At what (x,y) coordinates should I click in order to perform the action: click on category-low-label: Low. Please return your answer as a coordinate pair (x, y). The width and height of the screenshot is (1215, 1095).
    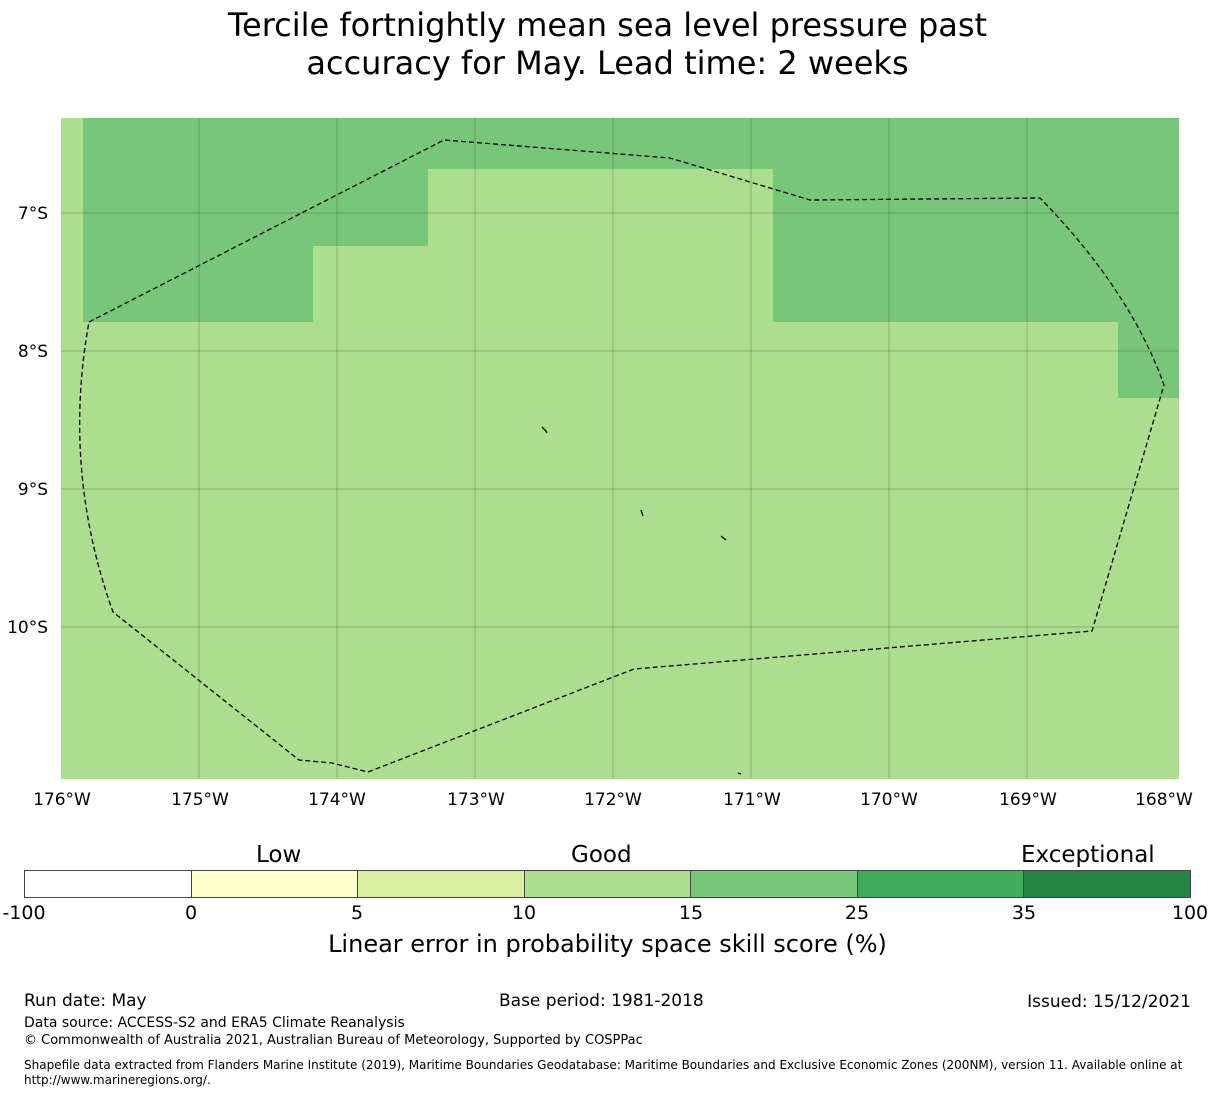
    Looking at the image, I should click on (279, 855).